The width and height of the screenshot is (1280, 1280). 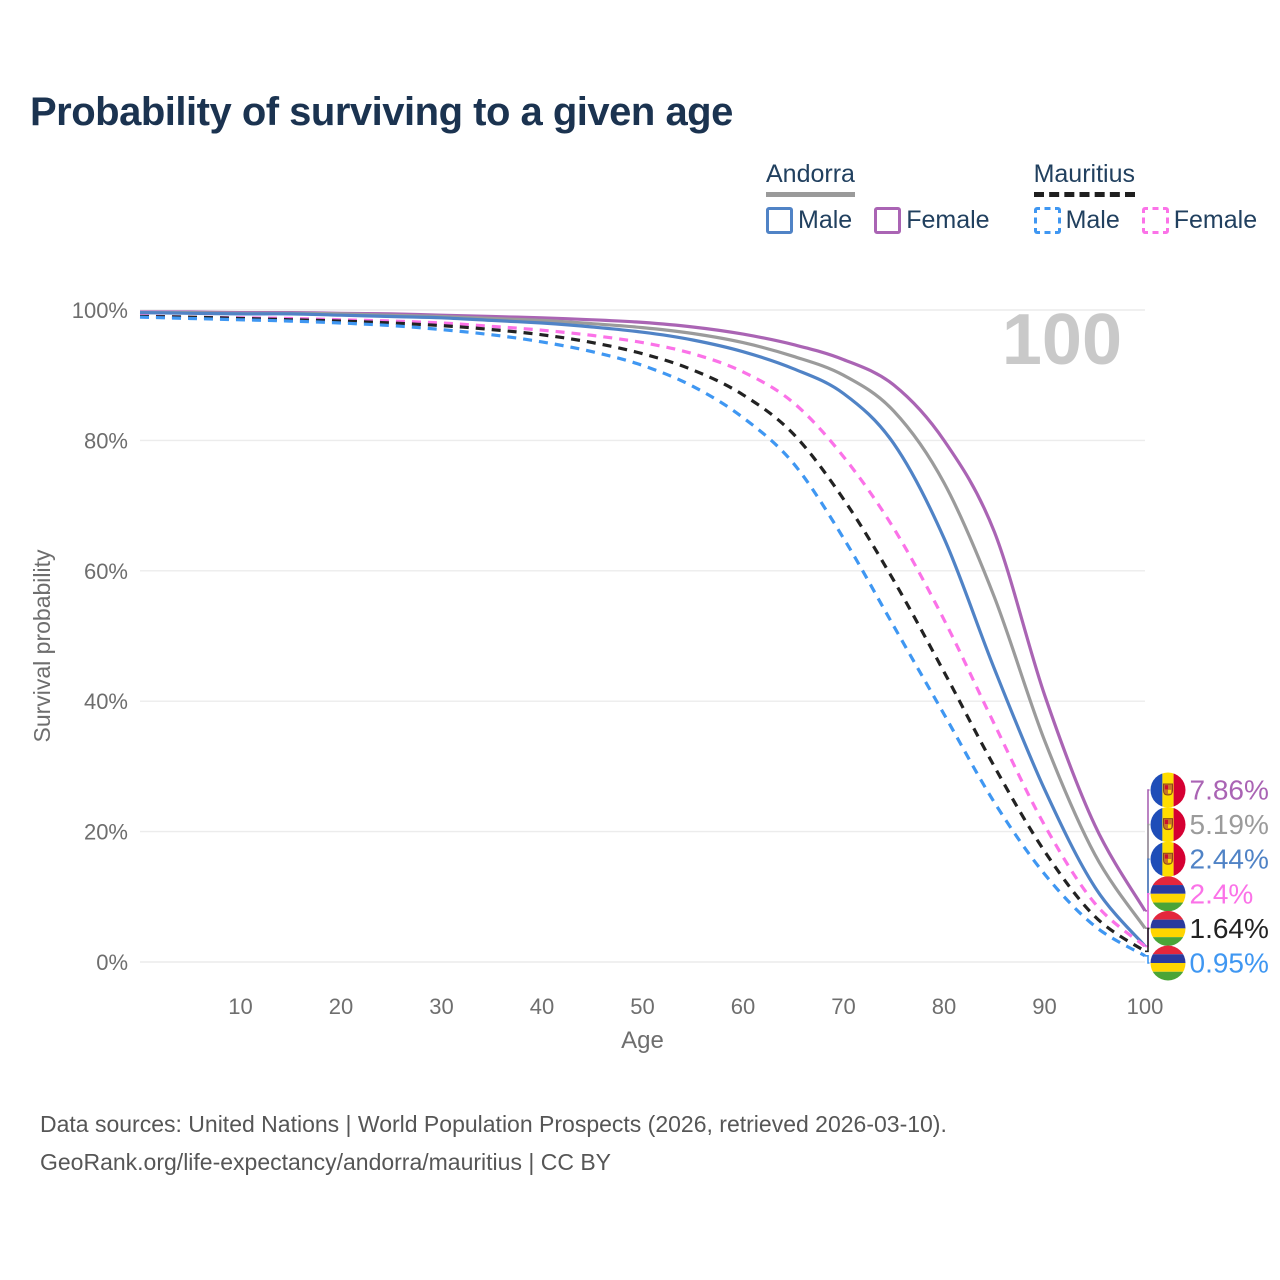 What do you see at coordinates (1207, 876) in the screenshot?
I see `end-annotations: 7.86%5.19% 2.44%2.4% 1.64% 0.95%` at bounding box center [1207, 876].